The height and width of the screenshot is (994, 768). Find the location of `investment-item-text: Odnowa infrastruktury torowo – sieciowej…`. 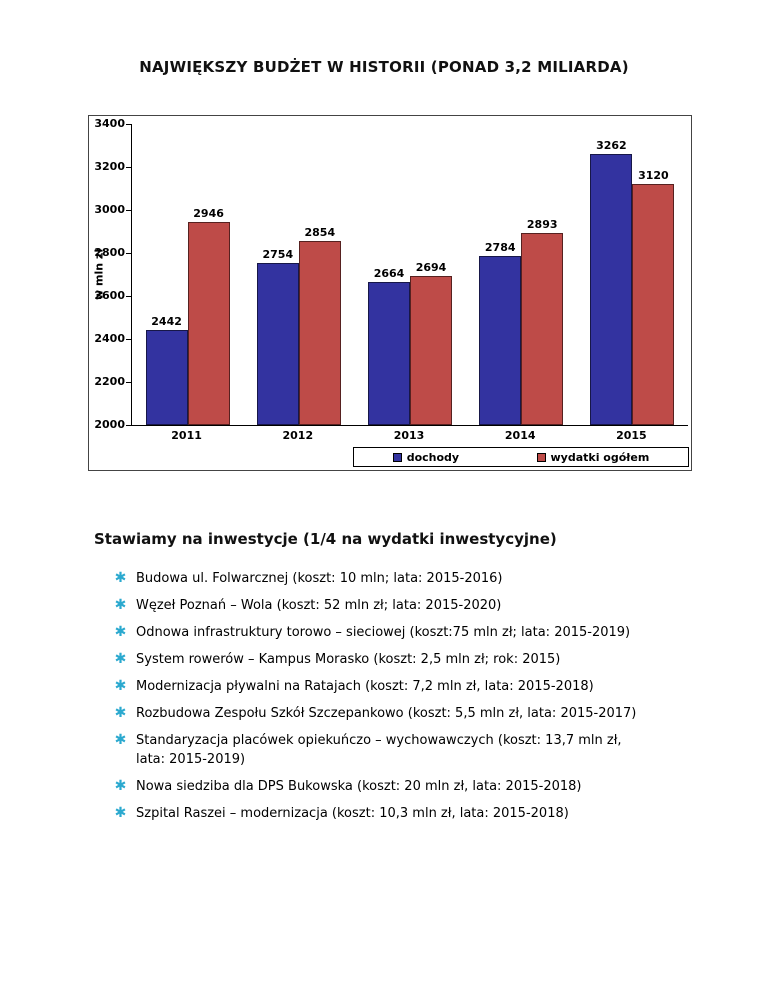

investment-item-text: Odnowa infrastruktury torowo – sieciowej… is located at coordinates (383, 632).